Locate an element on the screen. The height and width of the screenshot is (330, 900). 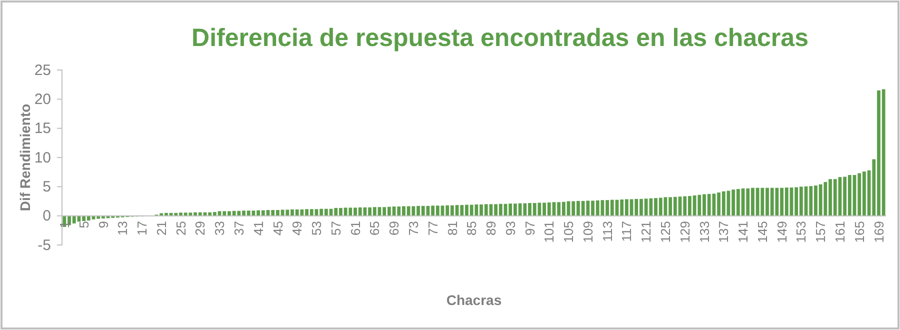
x-tick-label: 101 is located at coordinates (549, 232).